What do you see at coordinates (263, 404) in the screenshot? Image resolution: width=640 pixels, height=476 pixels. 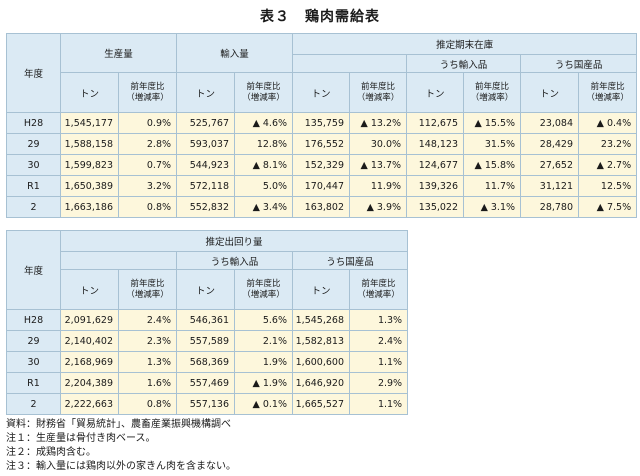 I see `ratio-cell: ▲ 0.1%` at bounding box center [263, 404].